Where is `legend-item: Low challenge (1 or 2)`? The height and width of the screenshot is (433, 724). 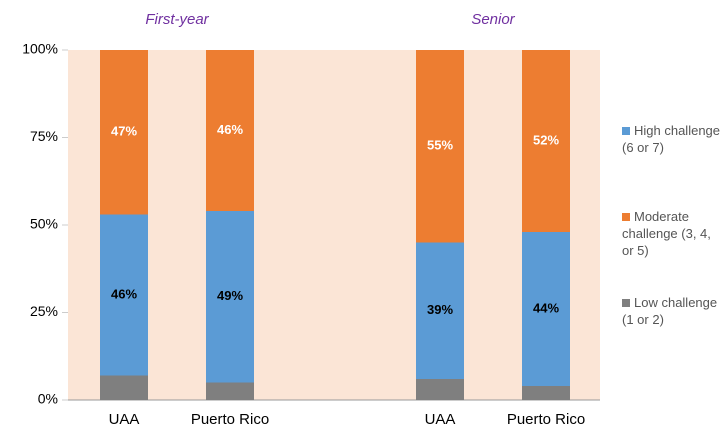
legend-item: Low challenge (1 or 2) is located at coordinates (672, 311).